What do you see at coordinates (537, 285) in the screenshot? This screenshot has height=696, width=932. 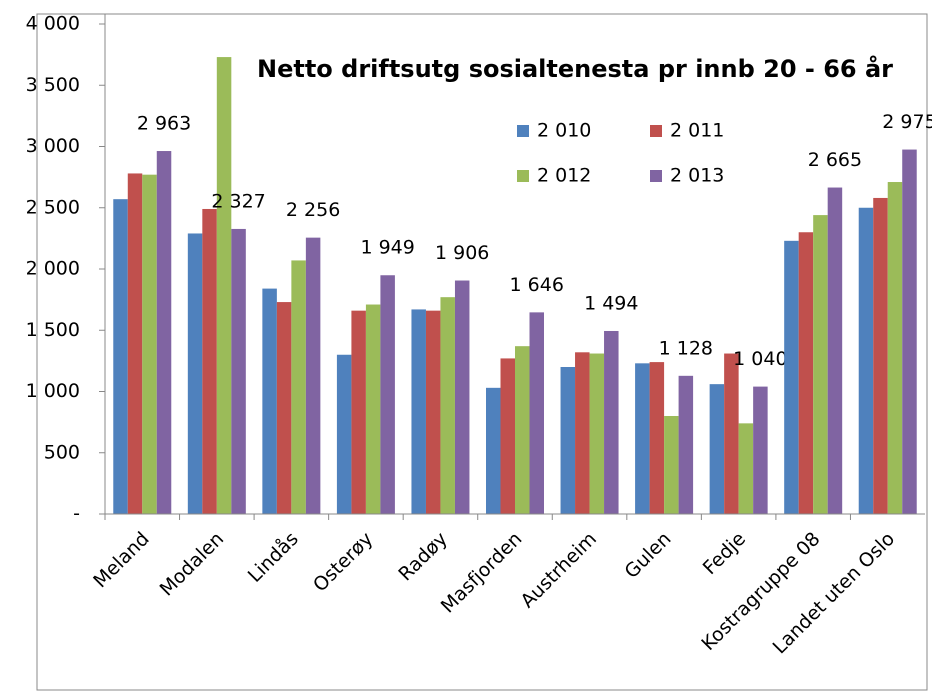 I see `data-label: 1 646` at bounding box center [537, 285].